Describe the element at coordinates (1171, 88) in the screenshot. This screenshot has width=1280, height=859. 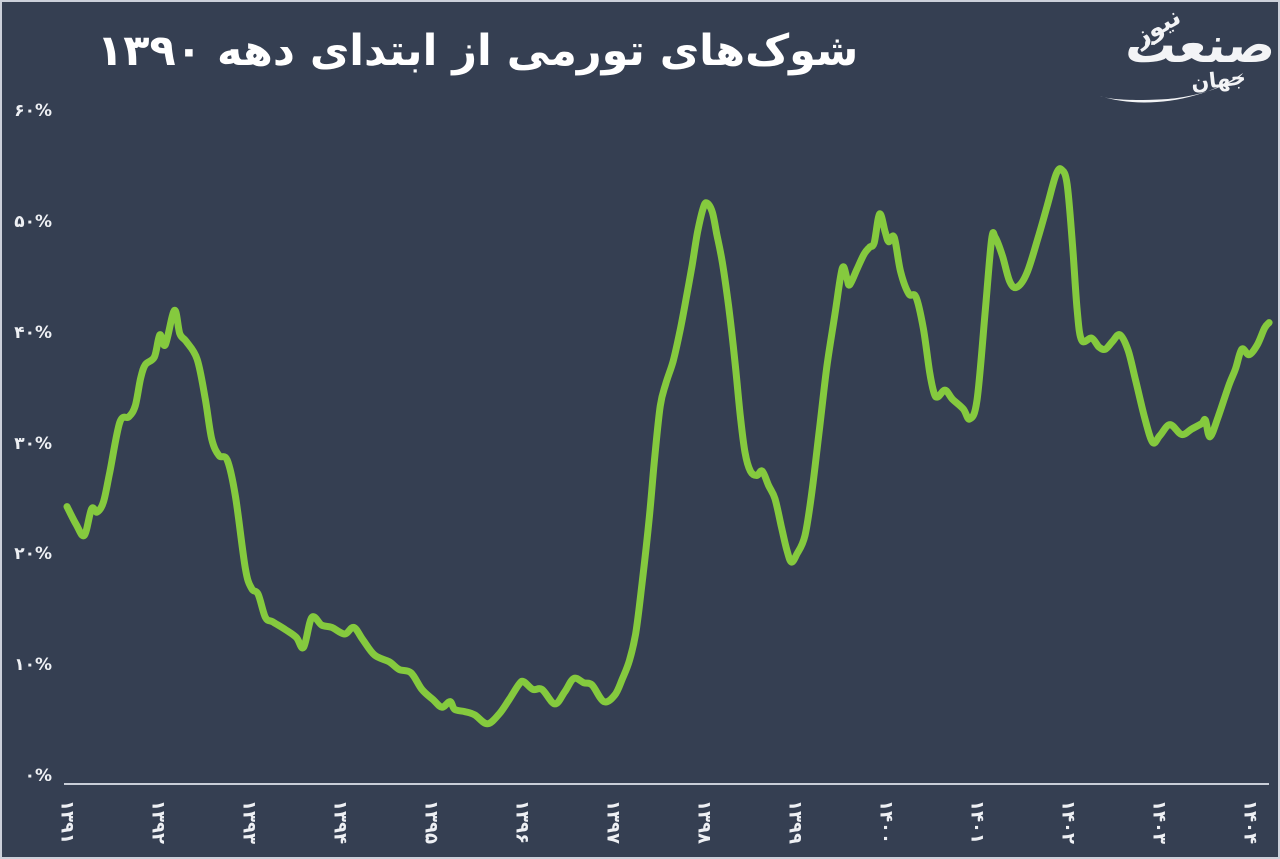
I see `logo-swash-stroke` at that location.